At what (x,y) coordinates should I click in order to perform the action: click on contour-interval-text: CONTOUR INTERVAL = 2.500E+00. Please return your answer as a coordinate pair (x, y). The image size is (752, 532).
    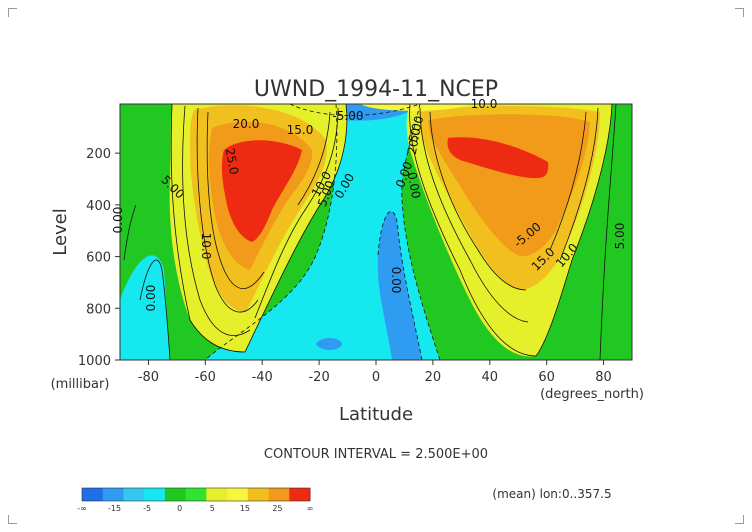
    Looking at the image, I should click on (376, 454).